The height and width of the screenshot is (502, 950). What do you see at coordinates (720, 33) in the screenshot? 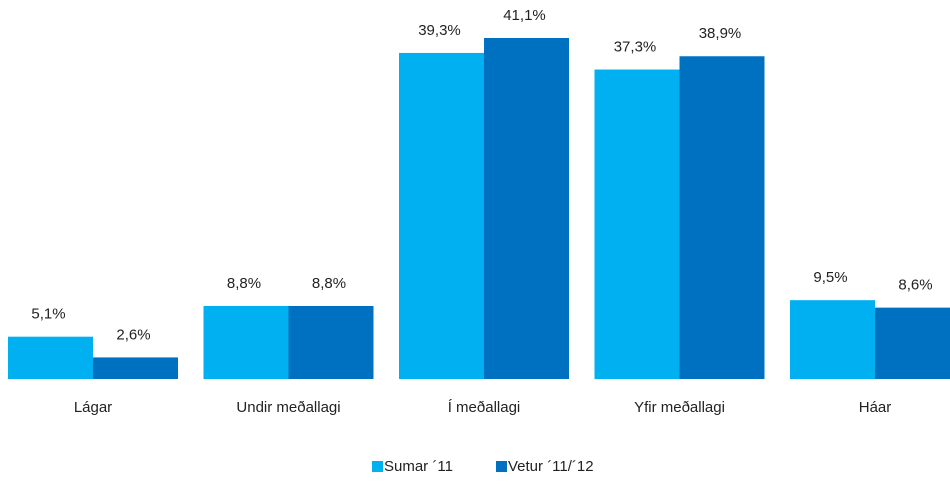
I see `data-label: 38,9%` at bounding box center [720, 33].